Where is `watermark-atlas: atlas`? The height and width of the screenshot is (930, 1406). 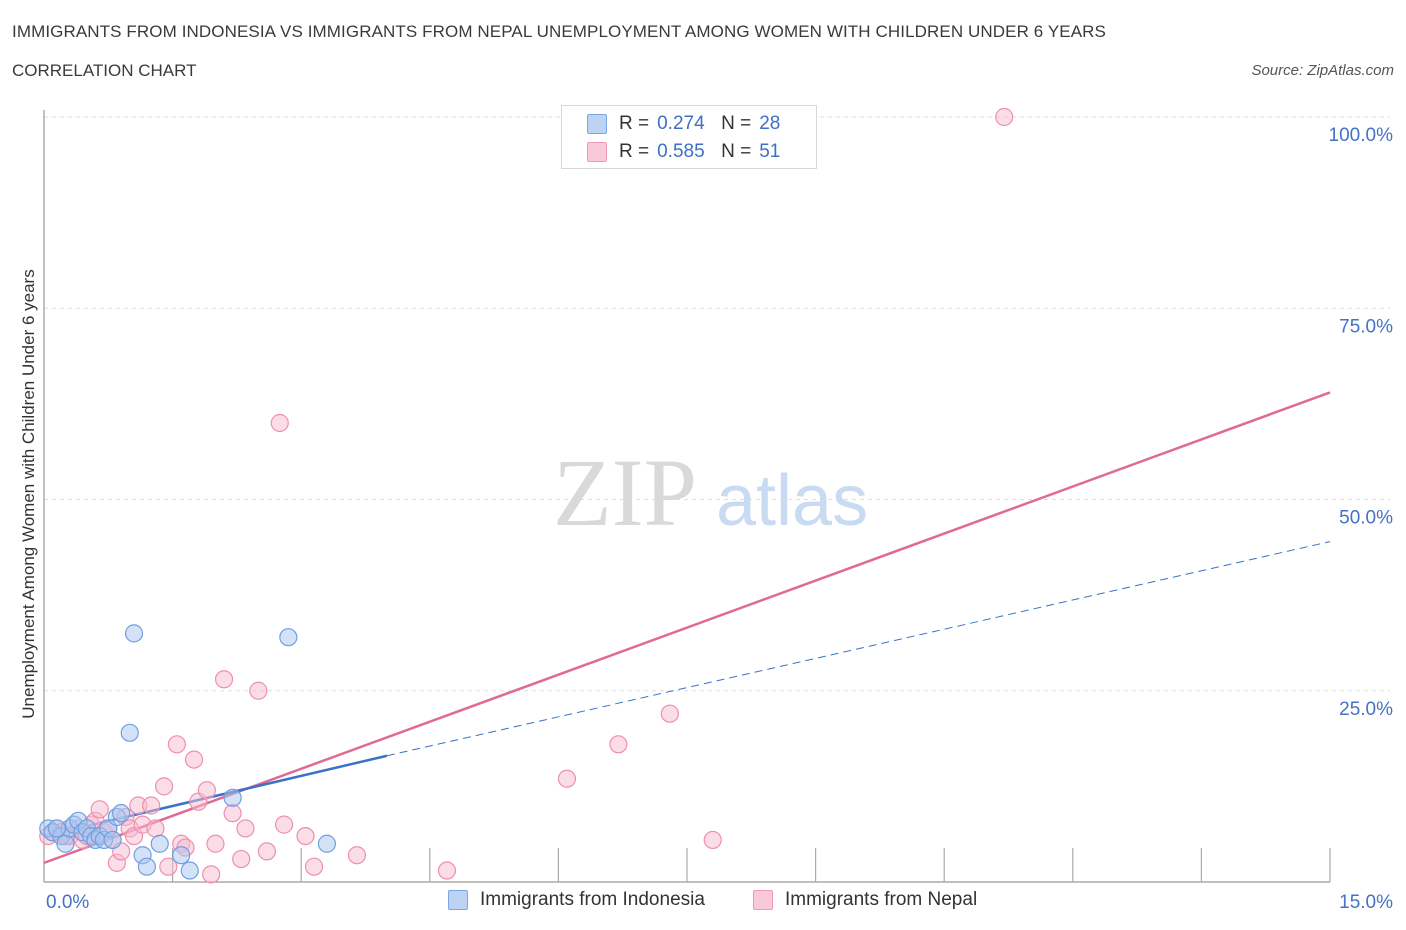 watermark-atlas: atlas is located at coordinates (792, 501).